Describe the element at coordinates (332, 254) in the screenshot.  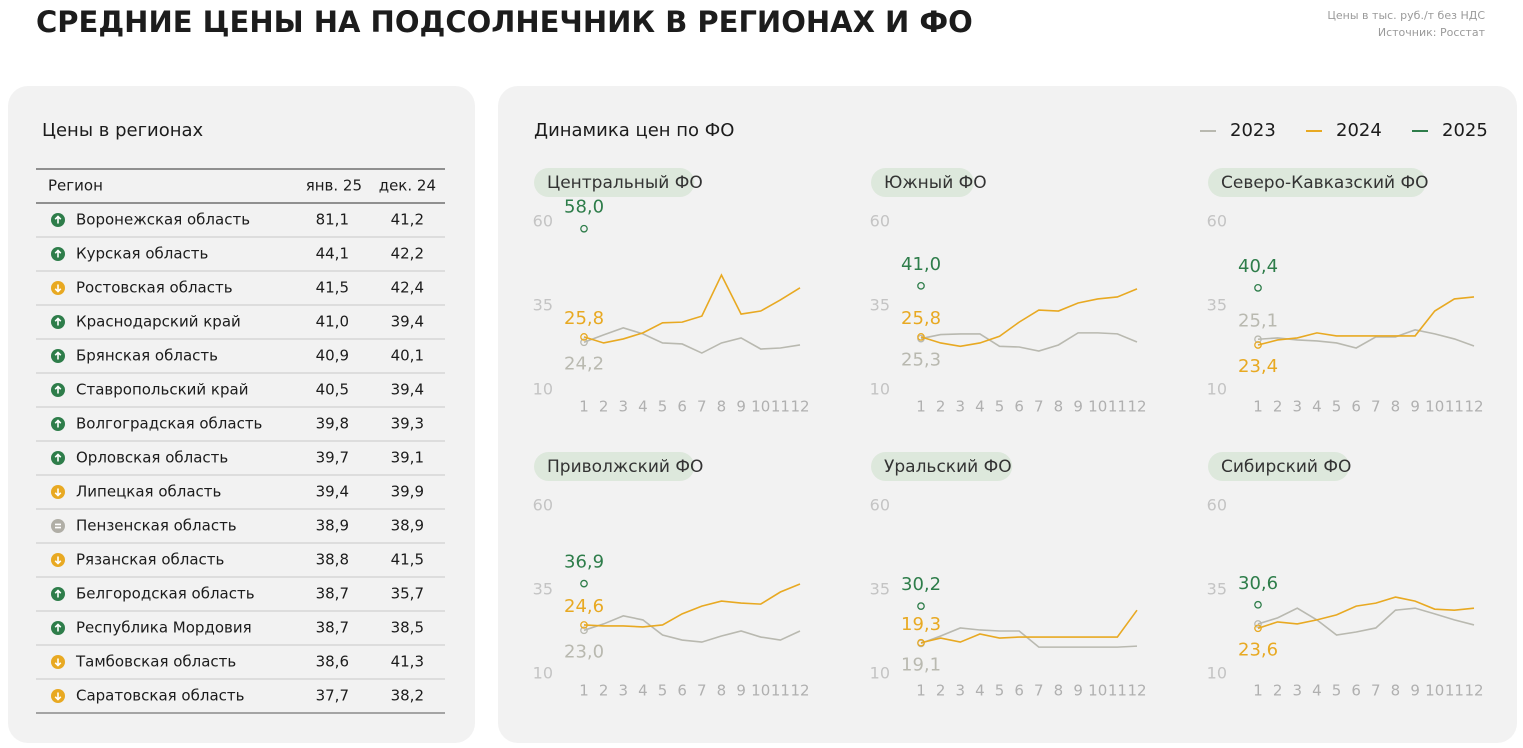
I see `jan-price: 44,1` at that location.